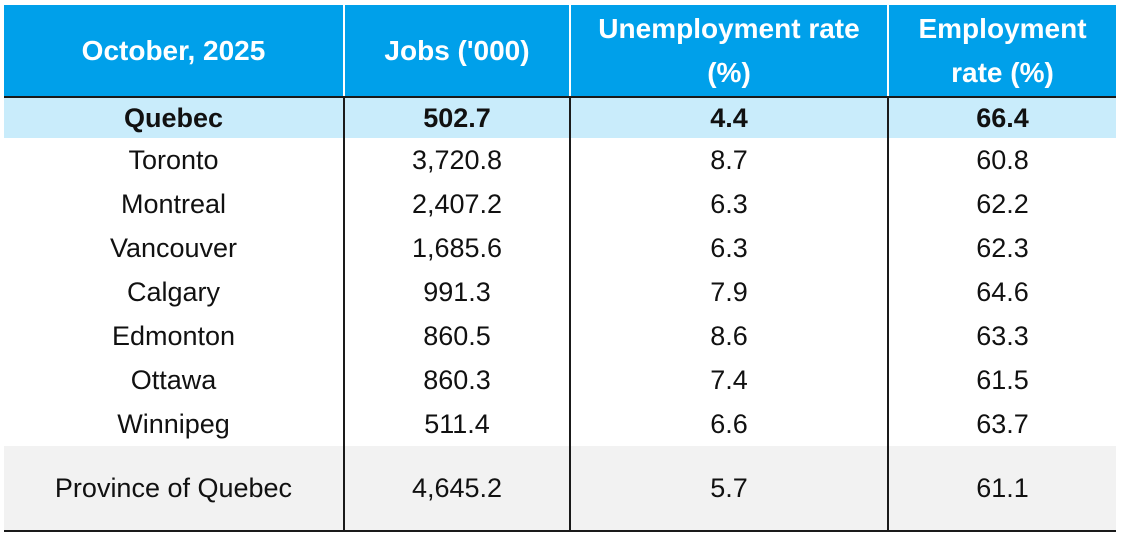  What do you see at coordinates (1001, 160) in the screenshot?
I see `cell-employment: 60.8` at bounding box center [1001, 160].